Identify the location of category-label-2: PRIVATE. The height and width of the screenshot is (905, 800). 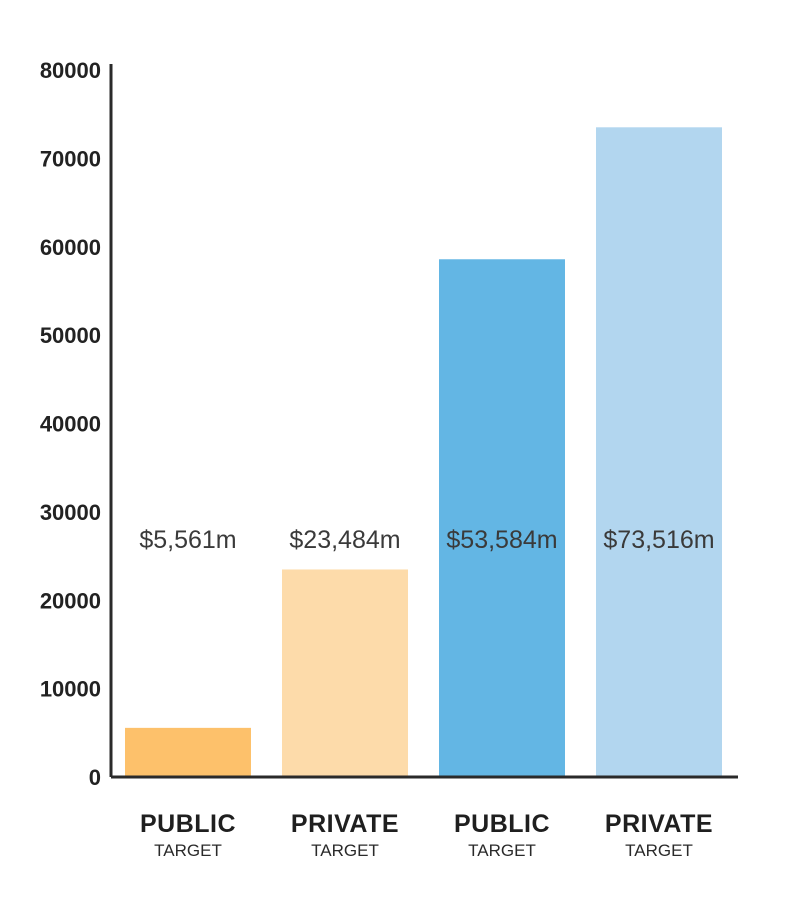
(345, 824).